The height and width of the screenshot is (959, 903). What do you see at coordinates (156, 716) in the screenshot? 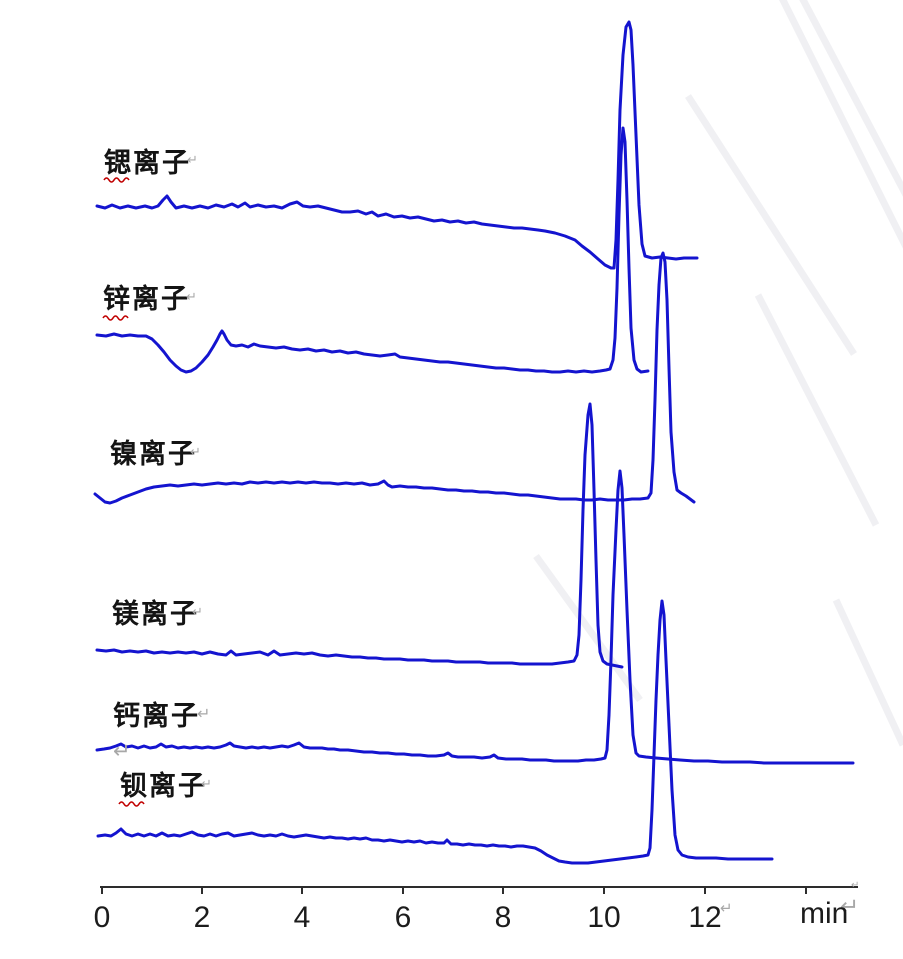
I see `series-label-calcium-ion: 钙离子` at bounding box center [156, 716].